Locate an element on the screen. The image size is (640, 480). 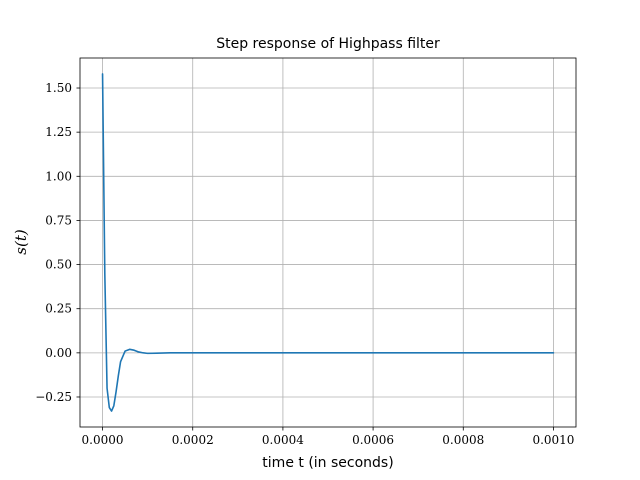
y-tick-label: 0.50 is located at coordinates (58, 265).